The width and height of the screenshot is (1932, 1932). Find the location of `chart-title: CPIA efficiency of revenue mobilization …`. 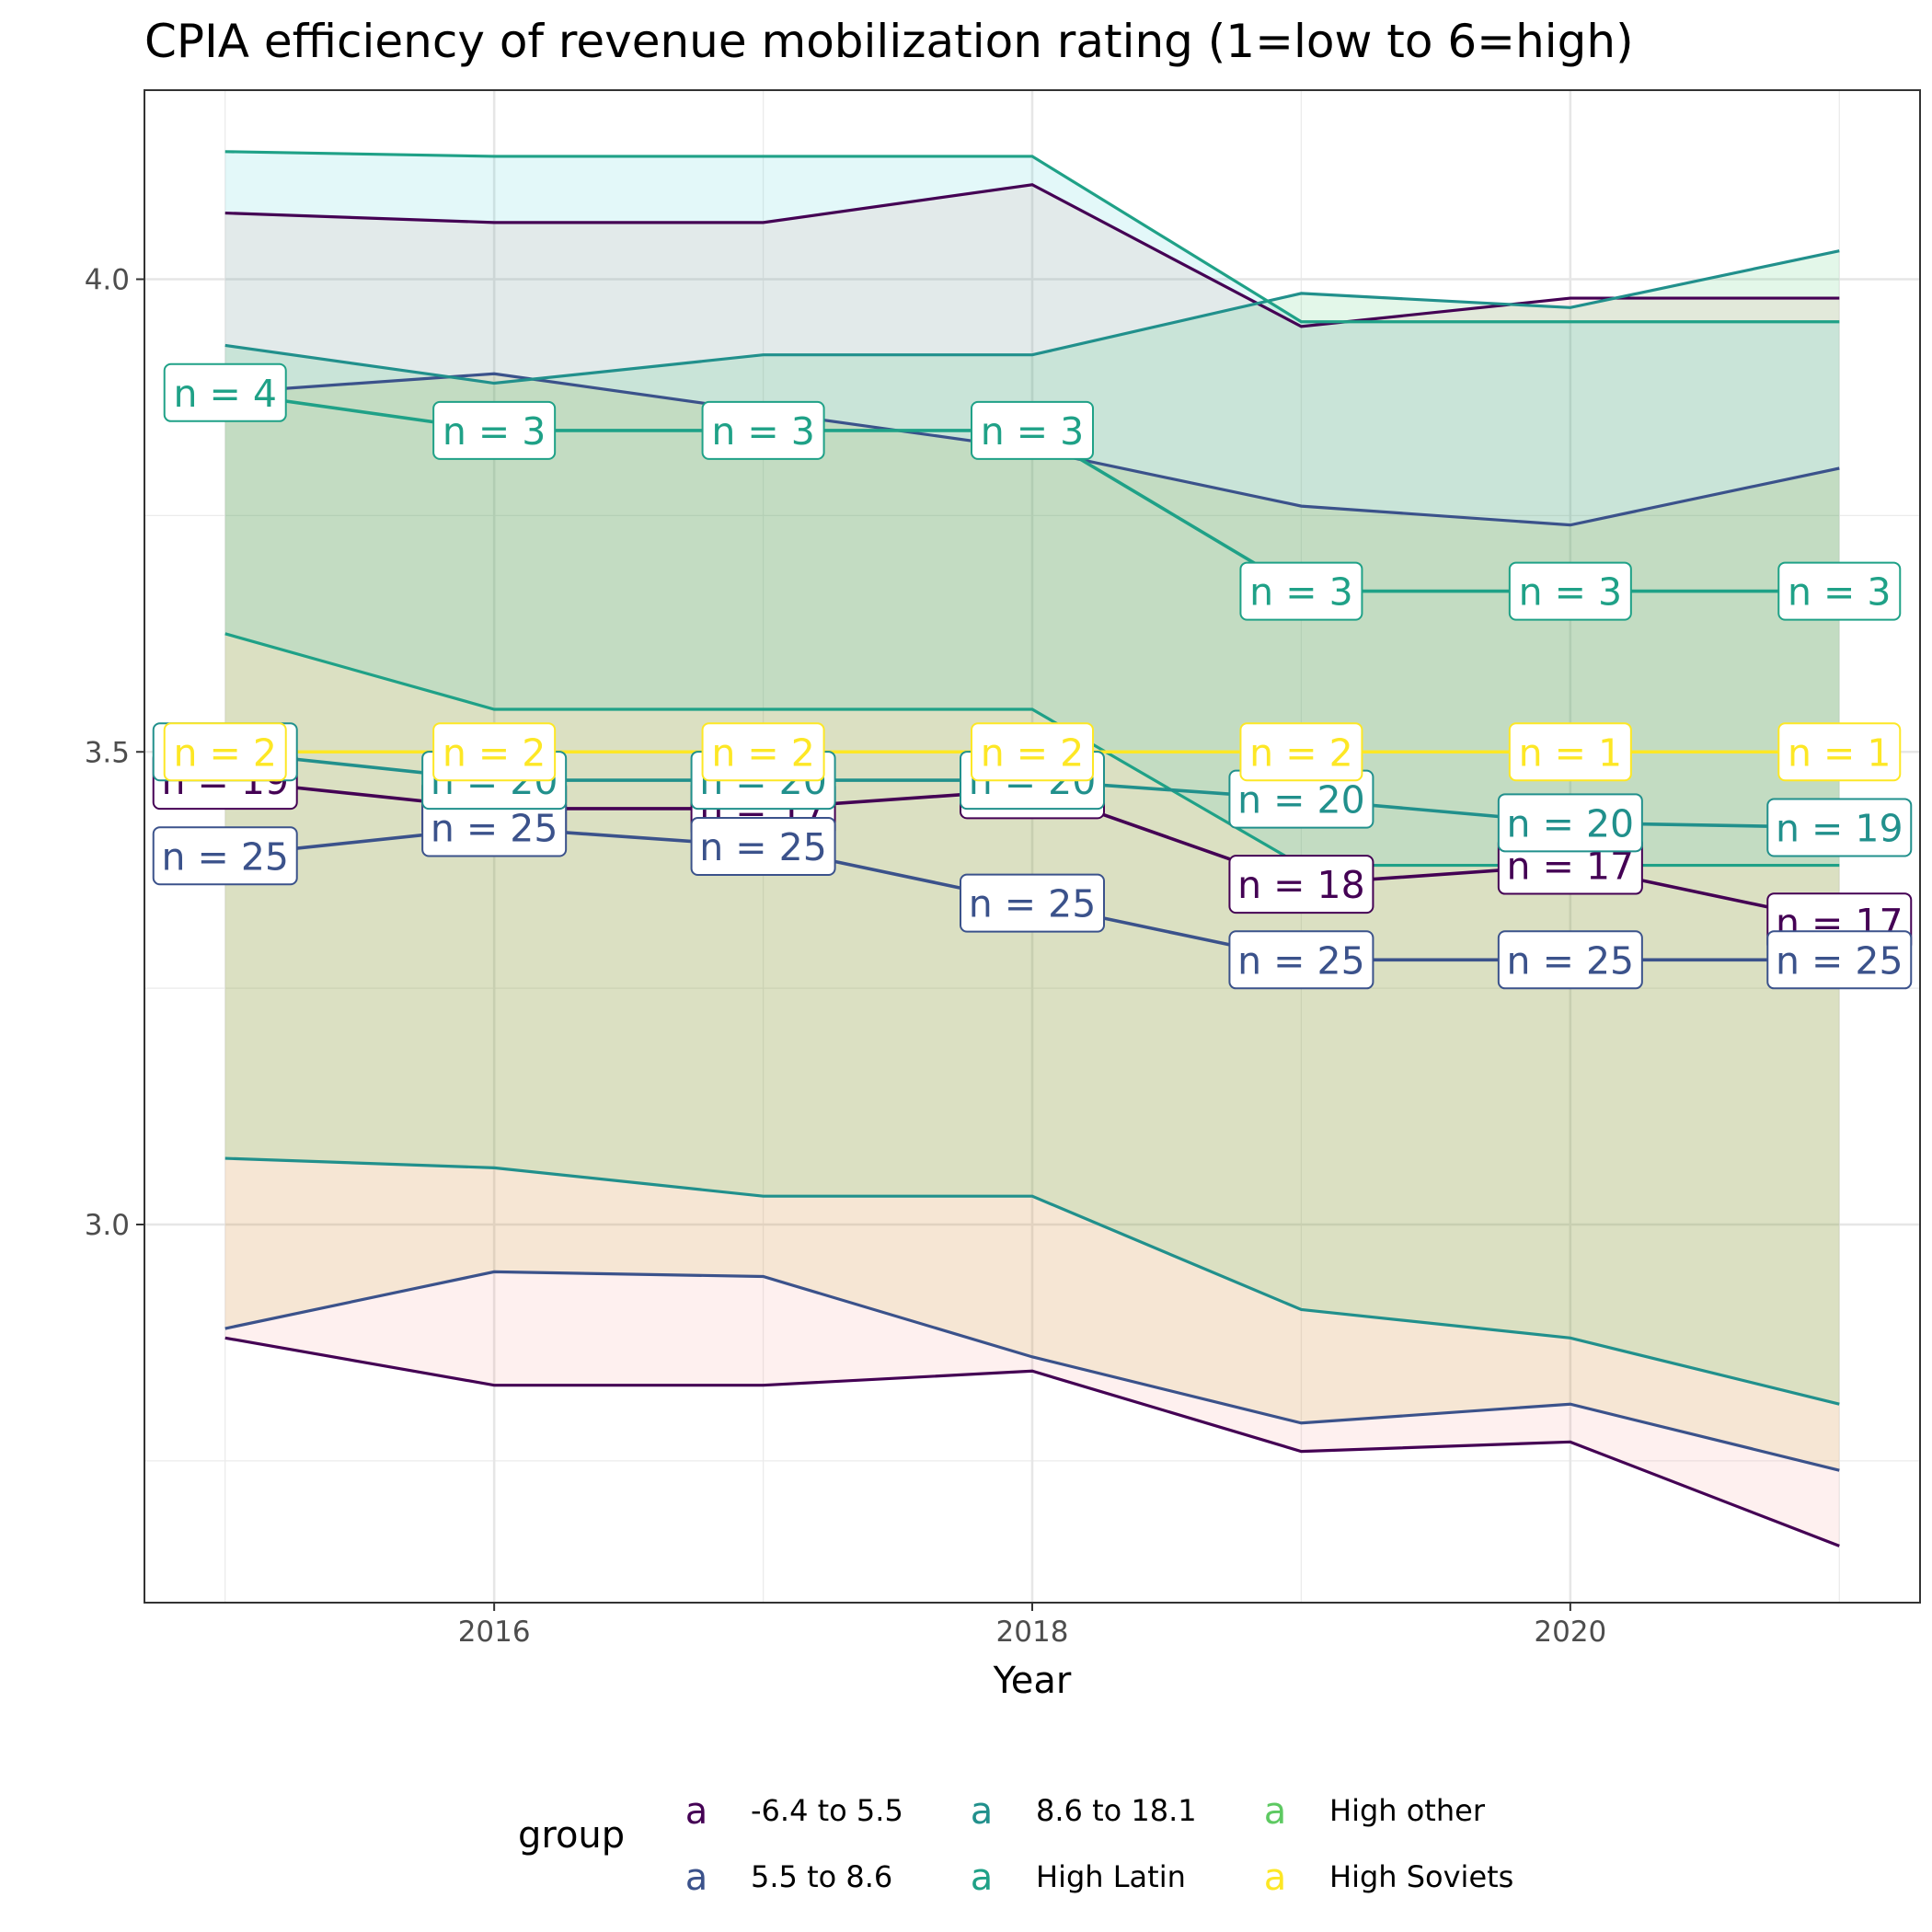

chart-title: CPIA efficiency of revenue mobilization … is located at coordinates (889, 41).